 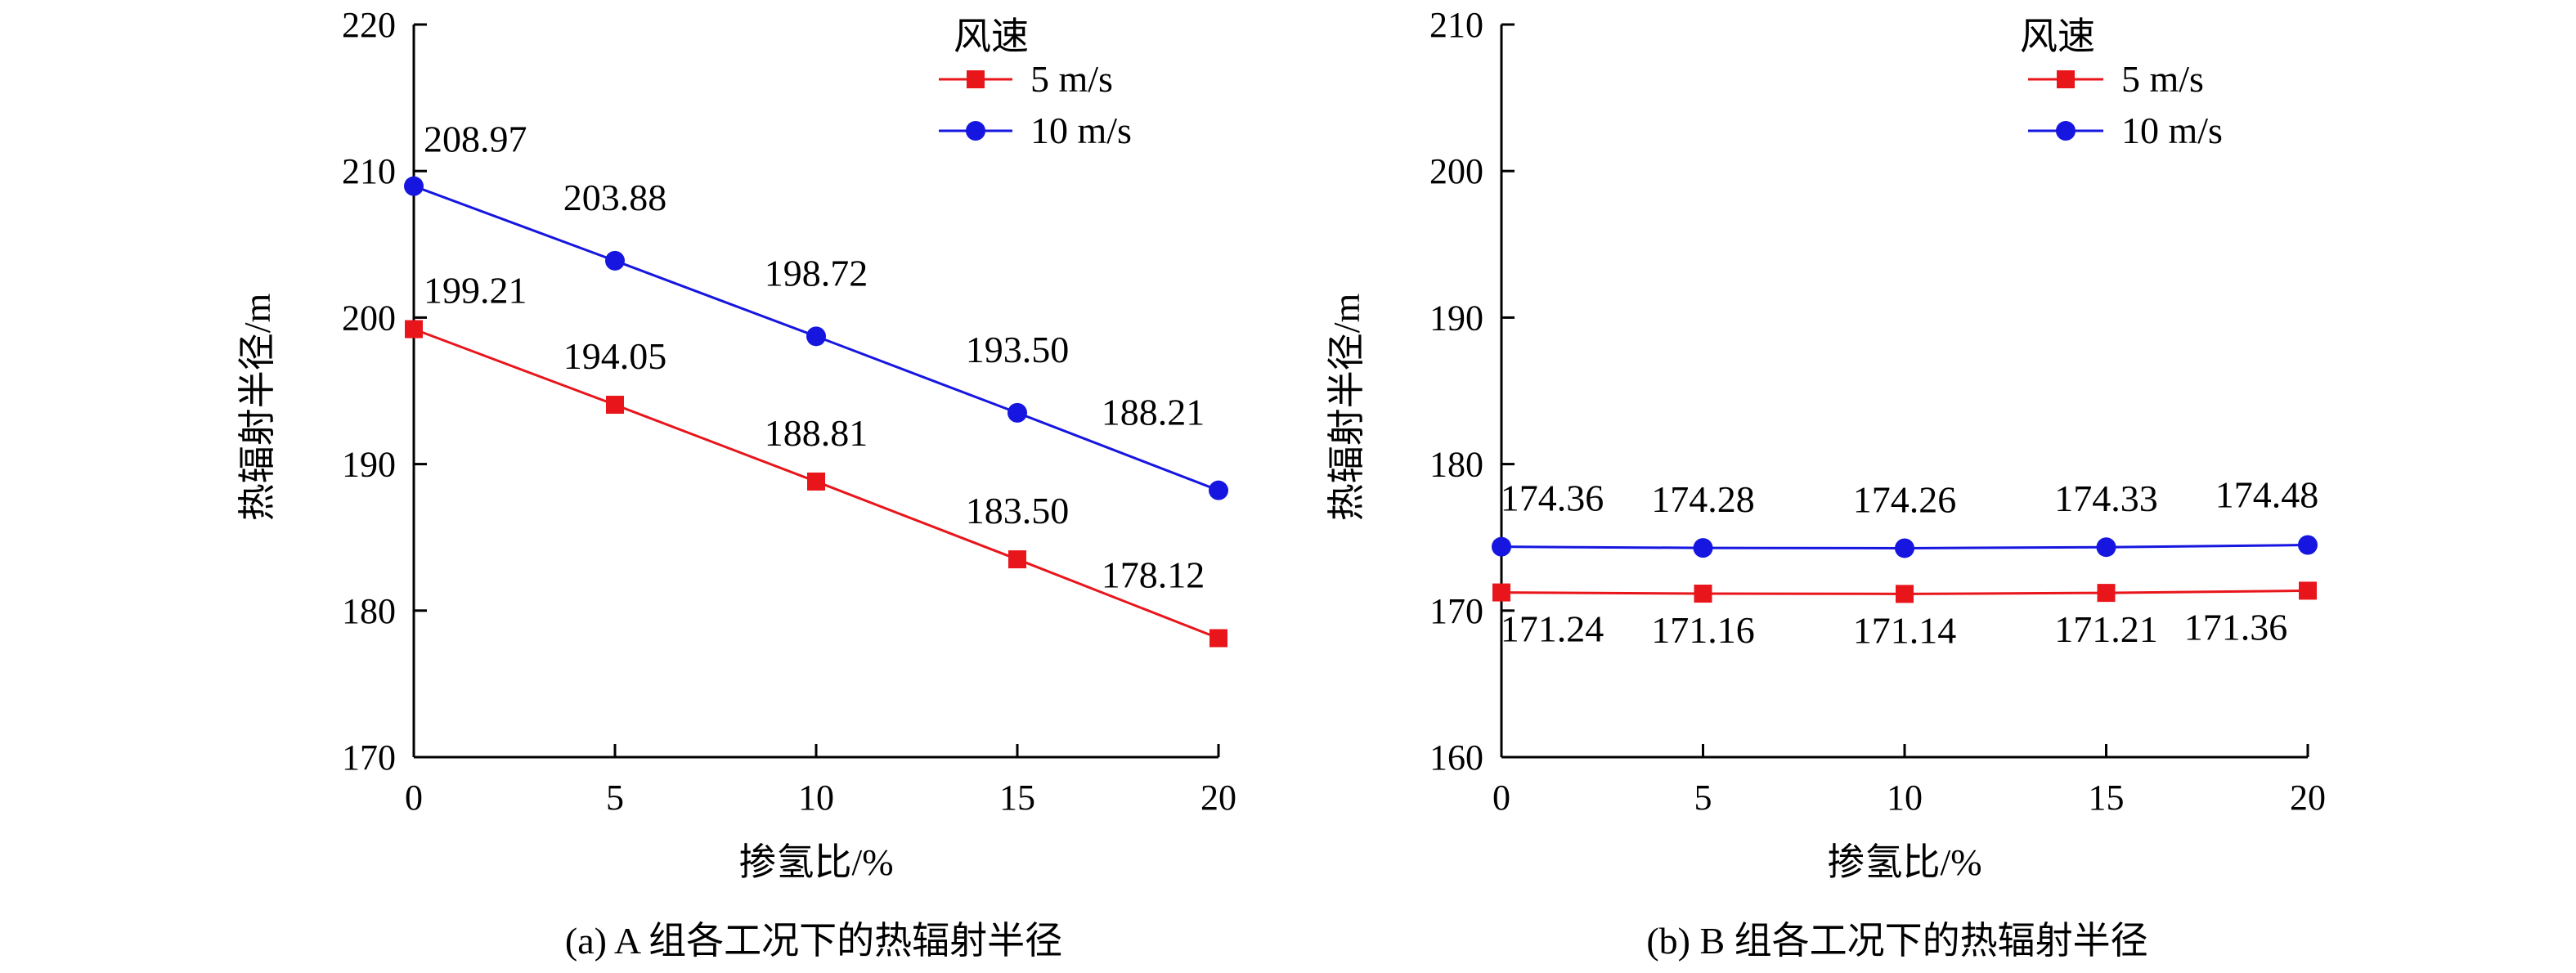 I want to click on data-label: 174.28, so click(x=1703, y=499).